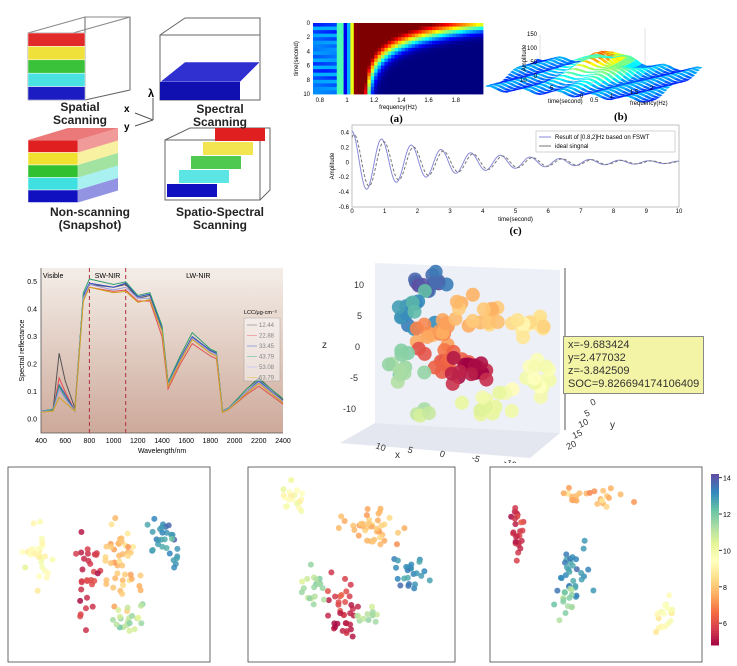 The width and height of the screenshot is (737, 666). What do you see at coordinates (127, 109) in the screenshot?
I see `x-axis-label: x` at bounding box center [127, 109].